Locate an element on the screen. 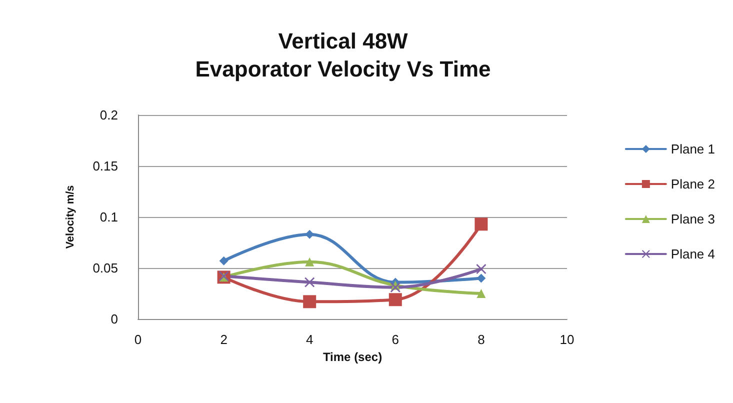 The width and height of the screenshot is (733, 403). legend-label: Plane 1 is located at coordinates (693, 149).